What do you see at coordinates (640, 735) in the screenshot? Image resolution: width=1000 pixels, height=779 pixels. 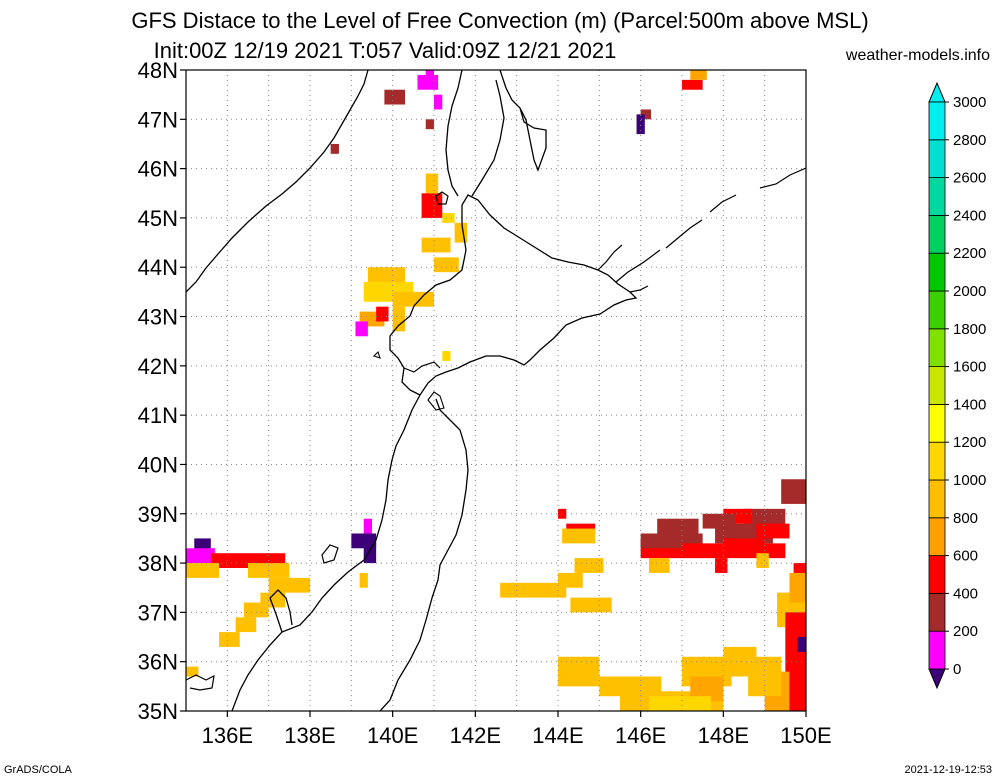 I see `lon-tick-label: 146E` at bounding box center [640, 735].